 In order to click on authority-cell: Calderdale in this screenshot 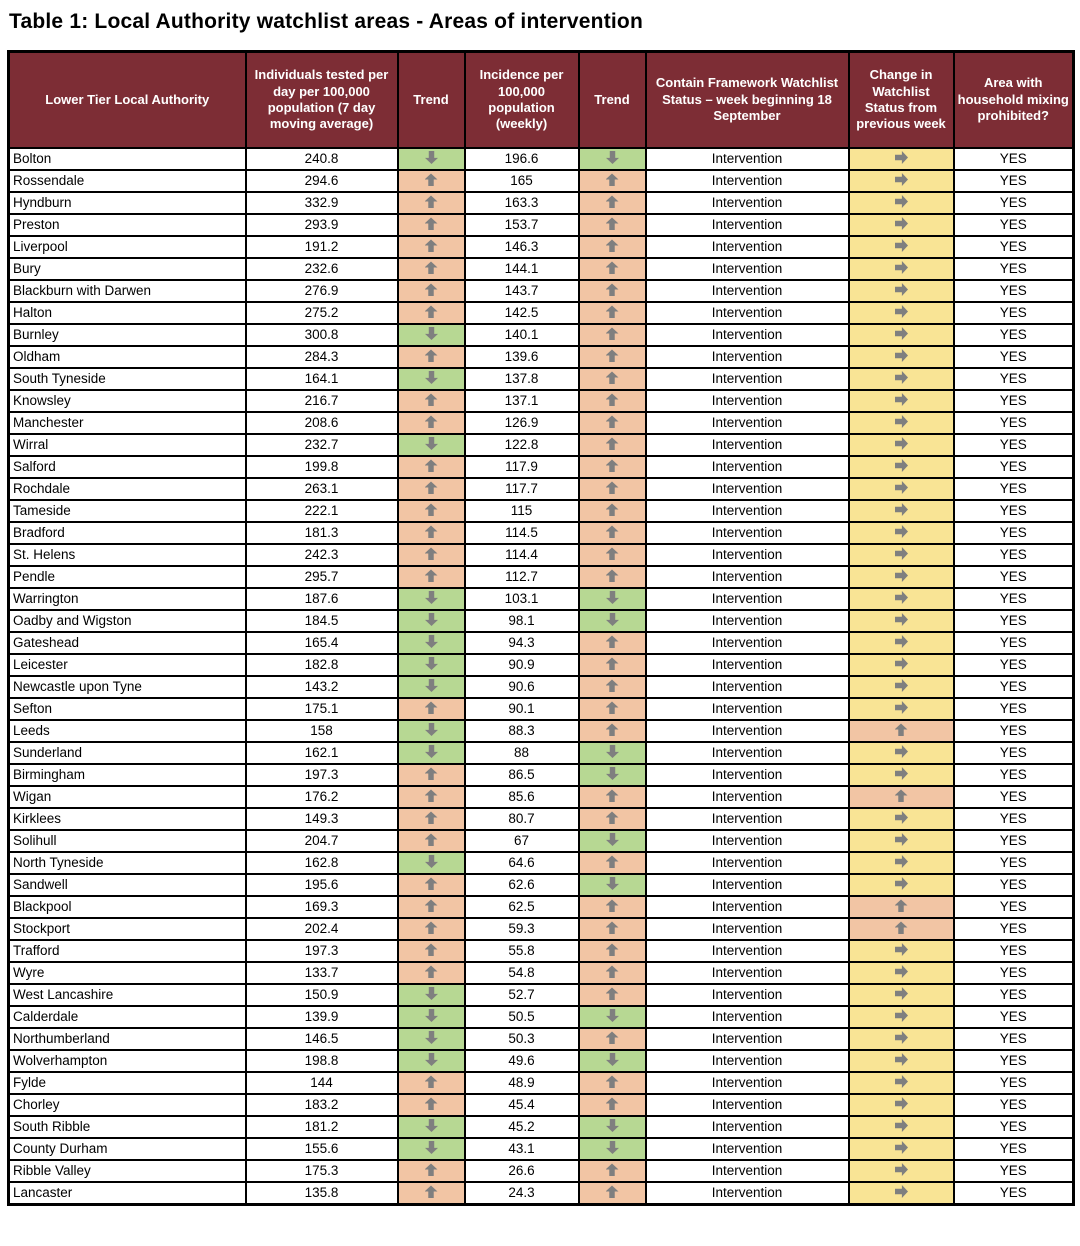, I will do `click(127, 1016)`.